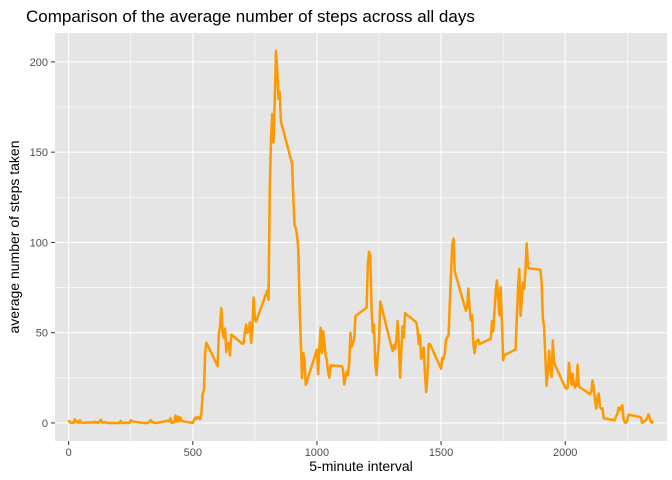  I want to click on y-tick-label: 100, so click(39, 243).